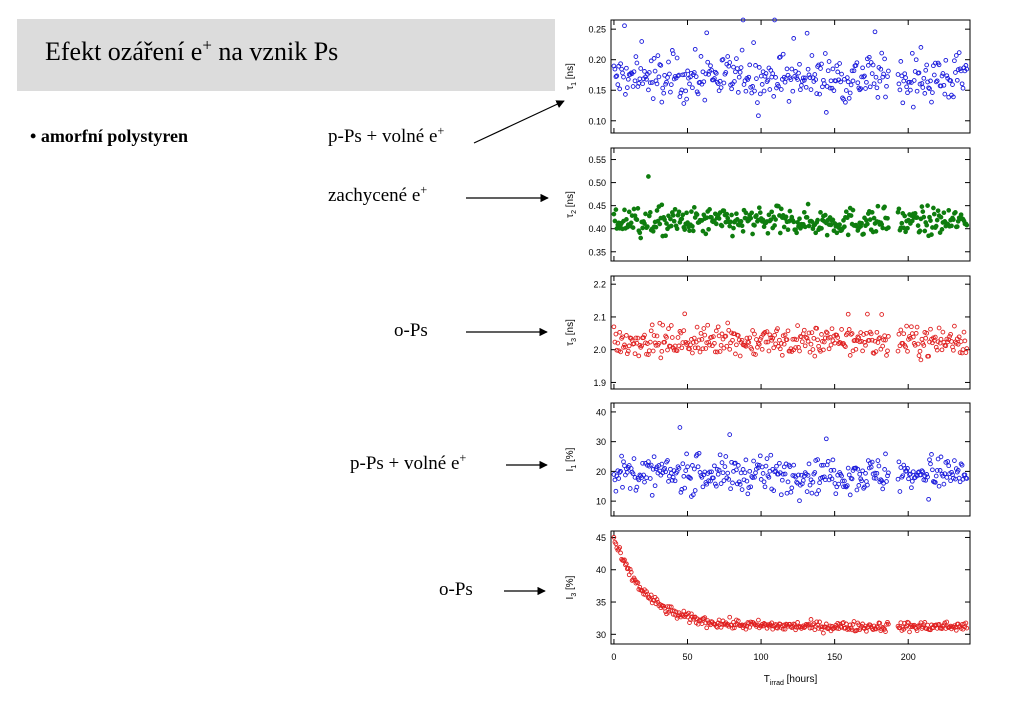  I want to click on y-tick-label: 30, so click(601, 442).